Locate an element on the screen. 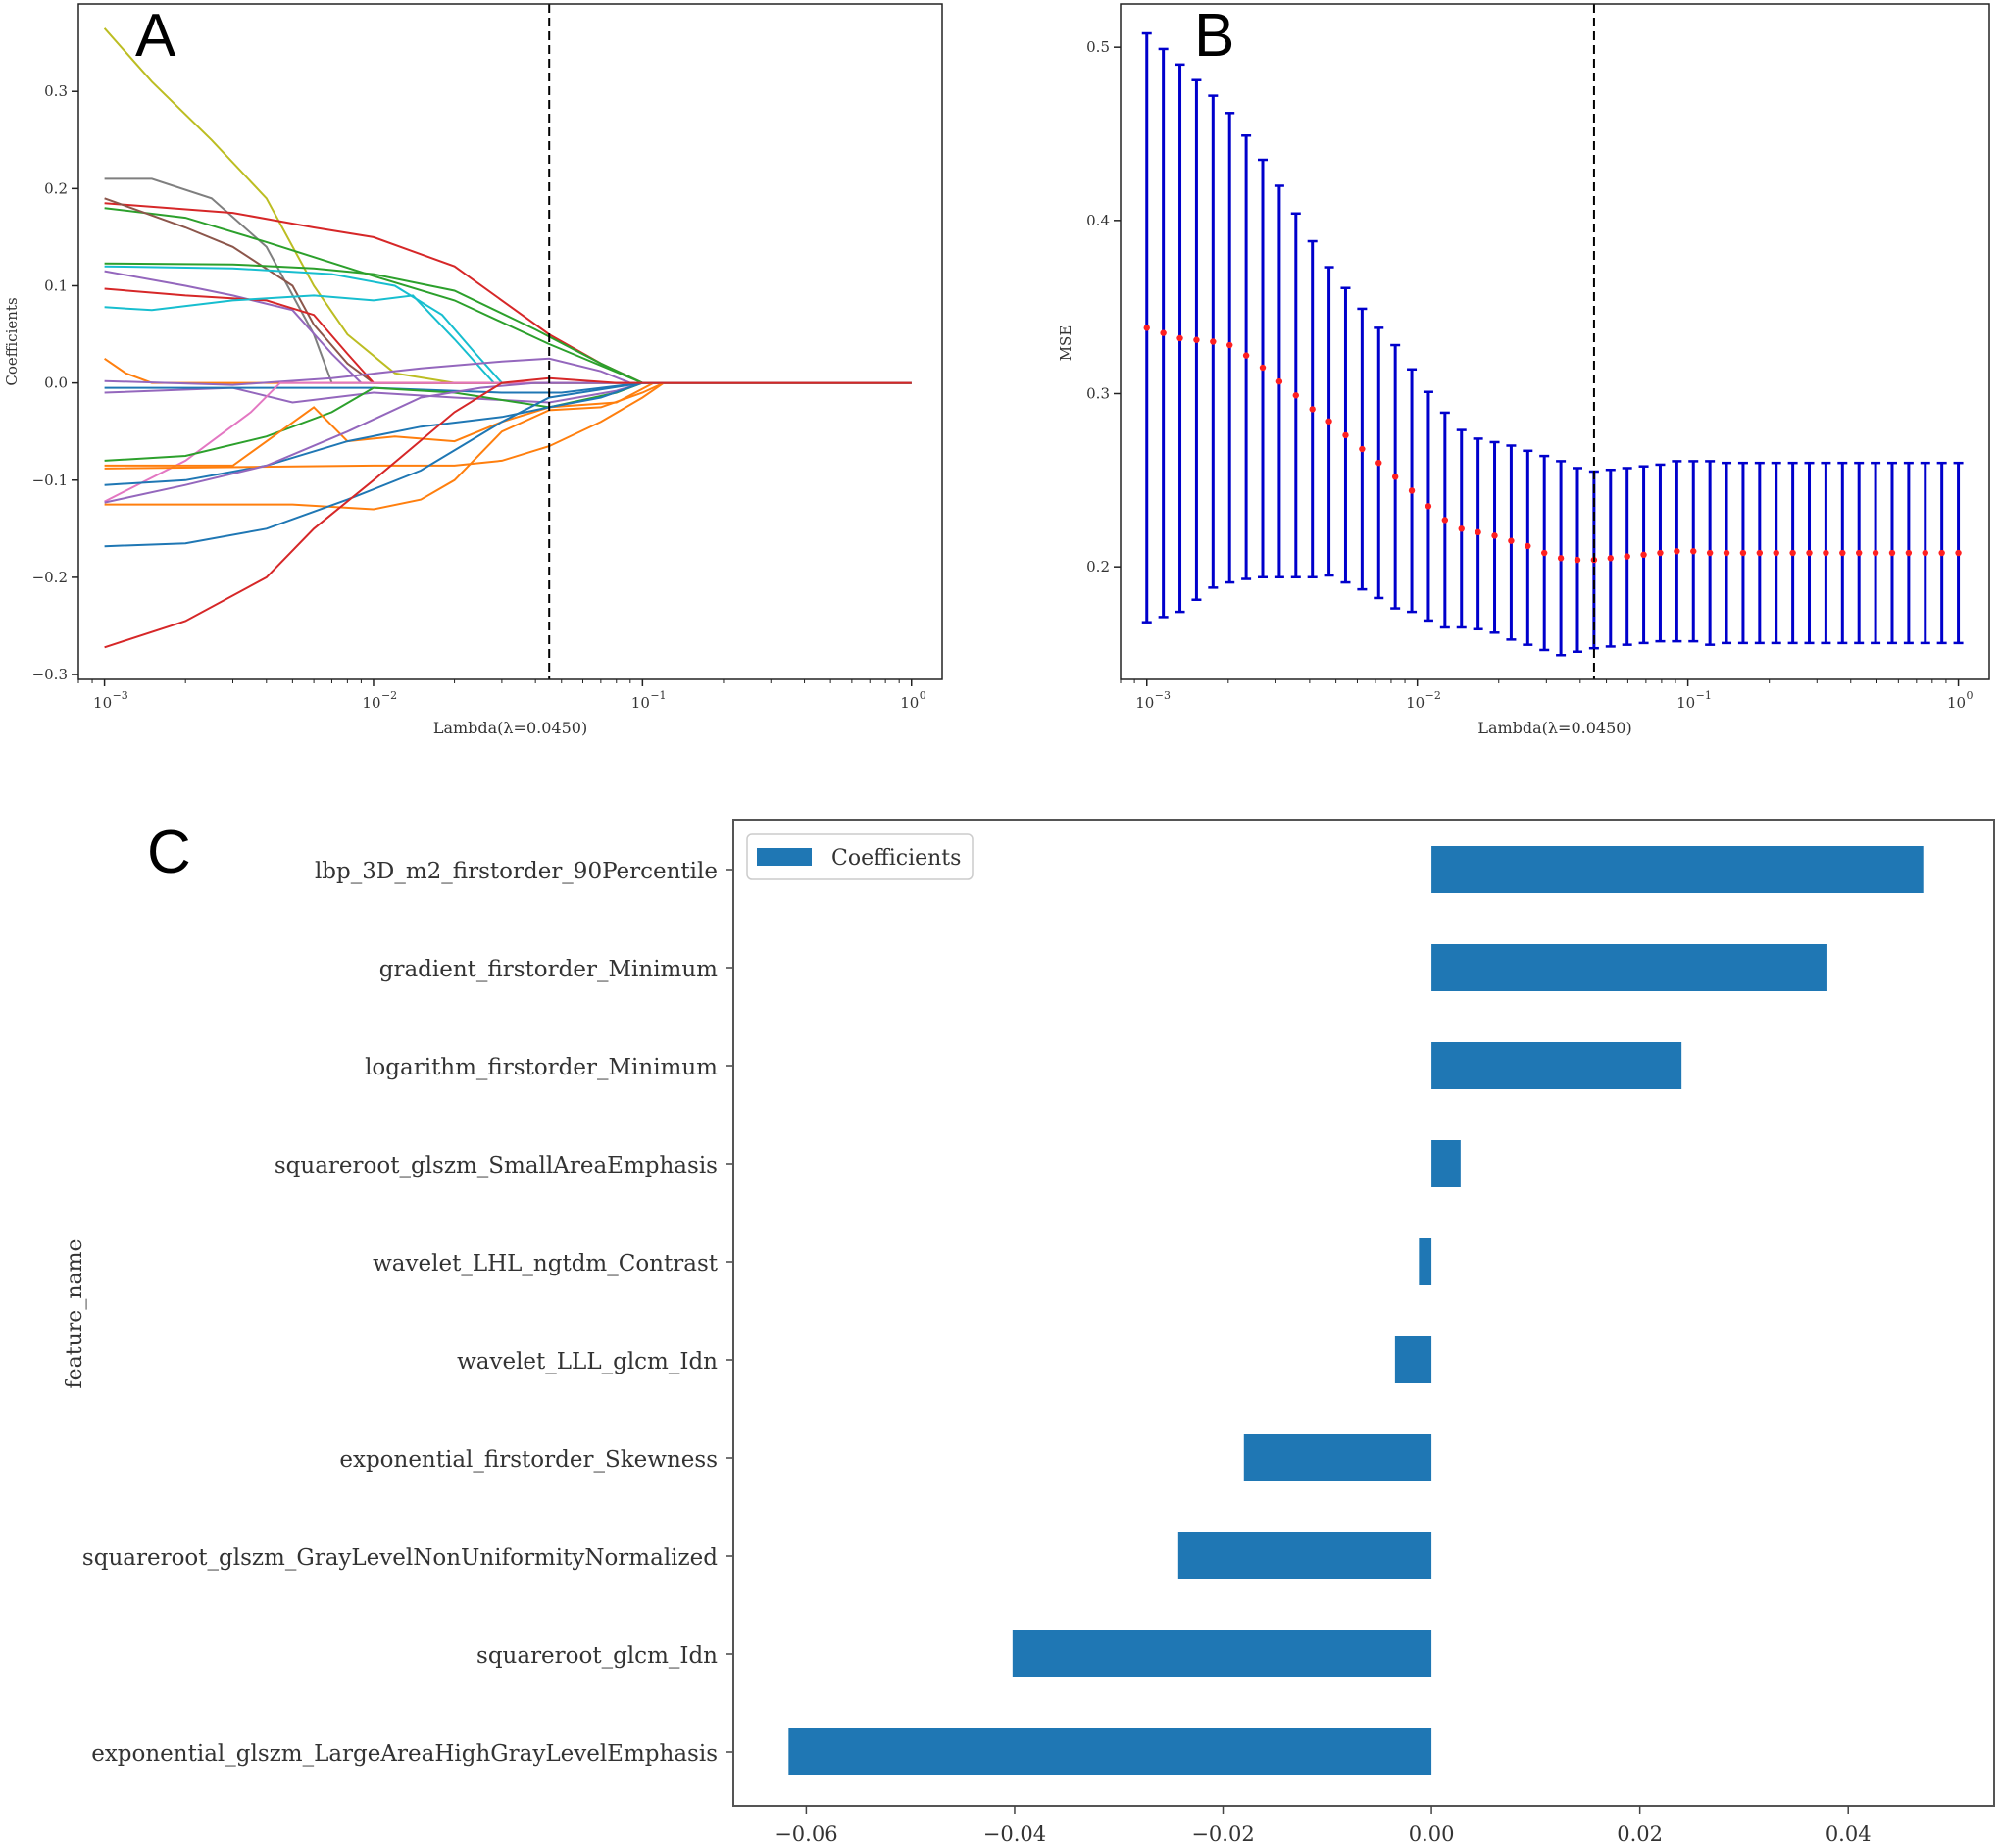 Image resolution: width=2000 pixels, height=1848 pixels. y-tick-label: 0.5 is located at coordinates (1098, 47).